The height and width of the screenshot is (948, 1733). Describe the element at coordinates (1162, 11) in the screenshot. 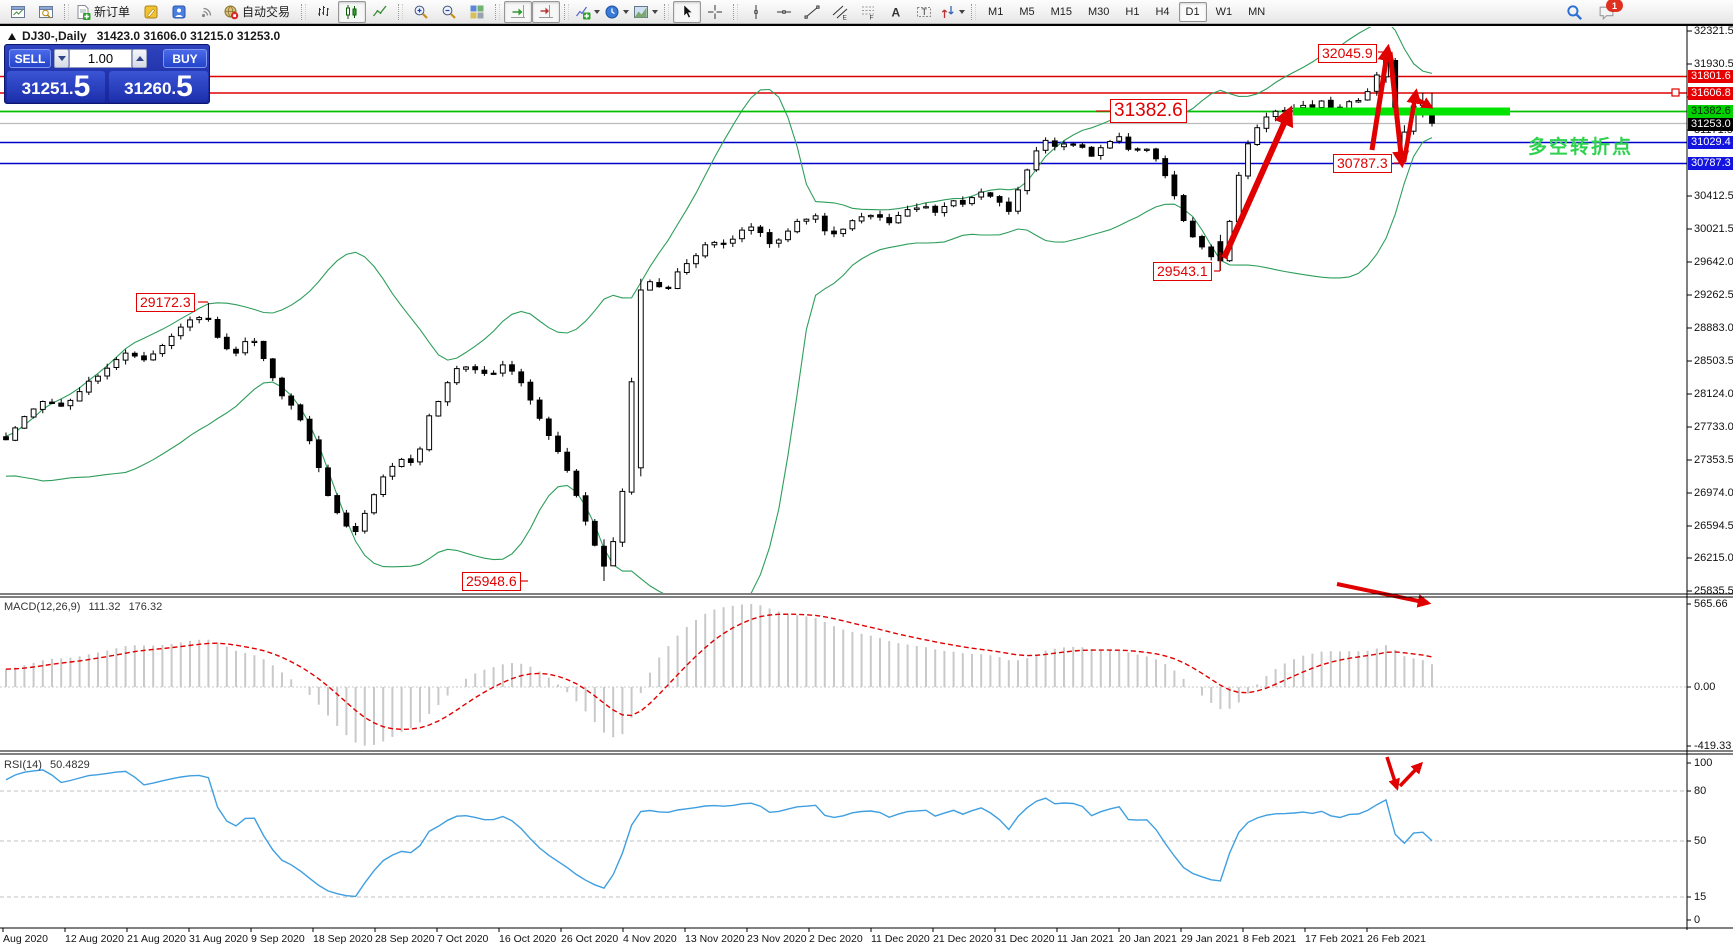

I see `timeframe-h4-button: H4` at that location.